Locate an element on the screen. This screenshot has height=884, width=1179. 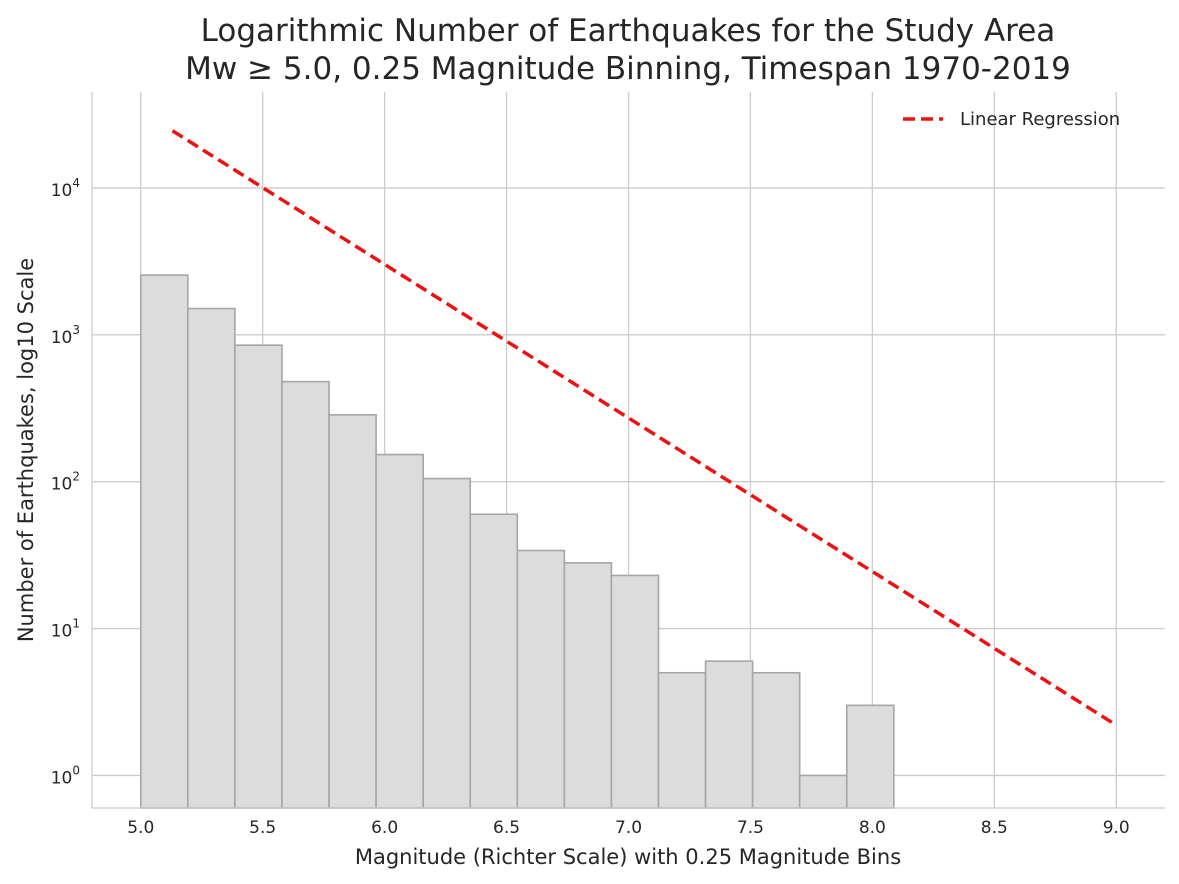
y-tick-exponent: 2 is located at coordinates (76, 477).